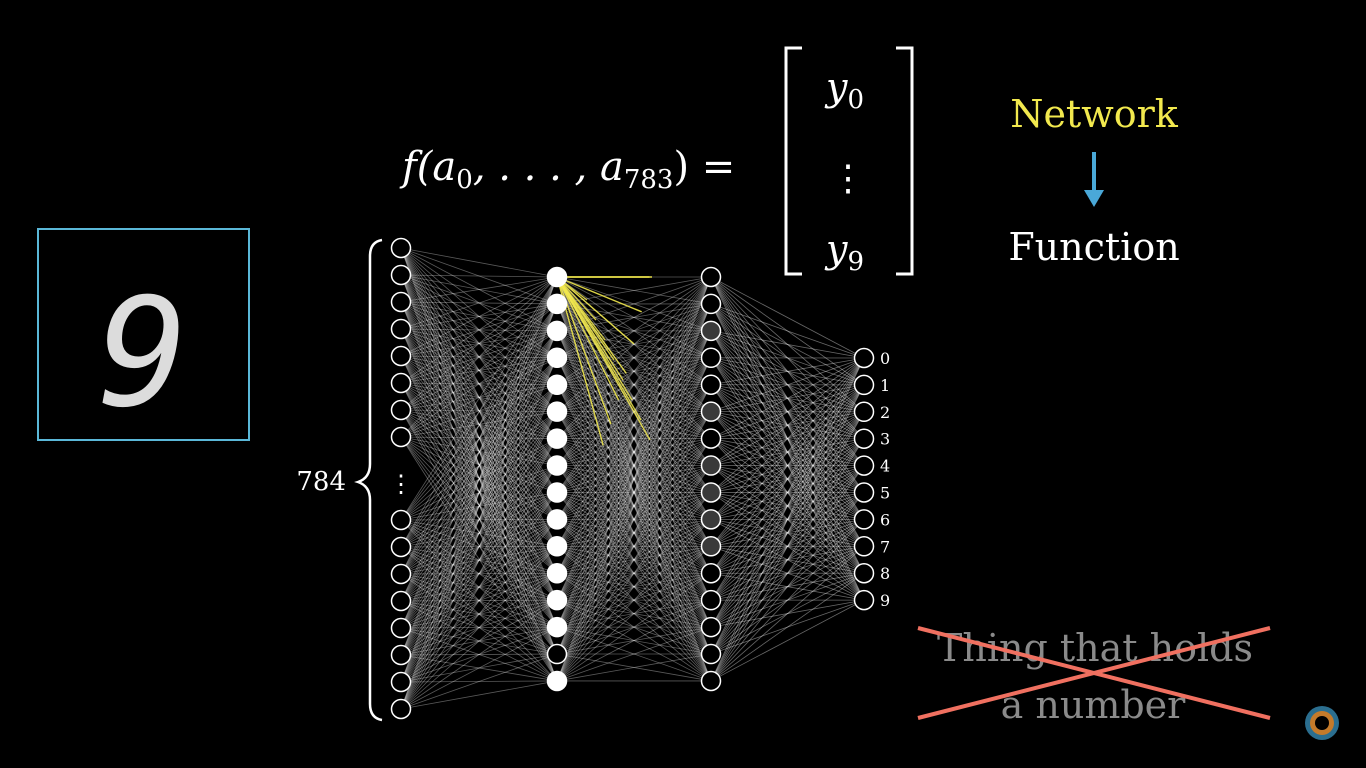 This screenshot has width=1366, height=768. I want to click on input-count-label: 784, so click(321, 482).